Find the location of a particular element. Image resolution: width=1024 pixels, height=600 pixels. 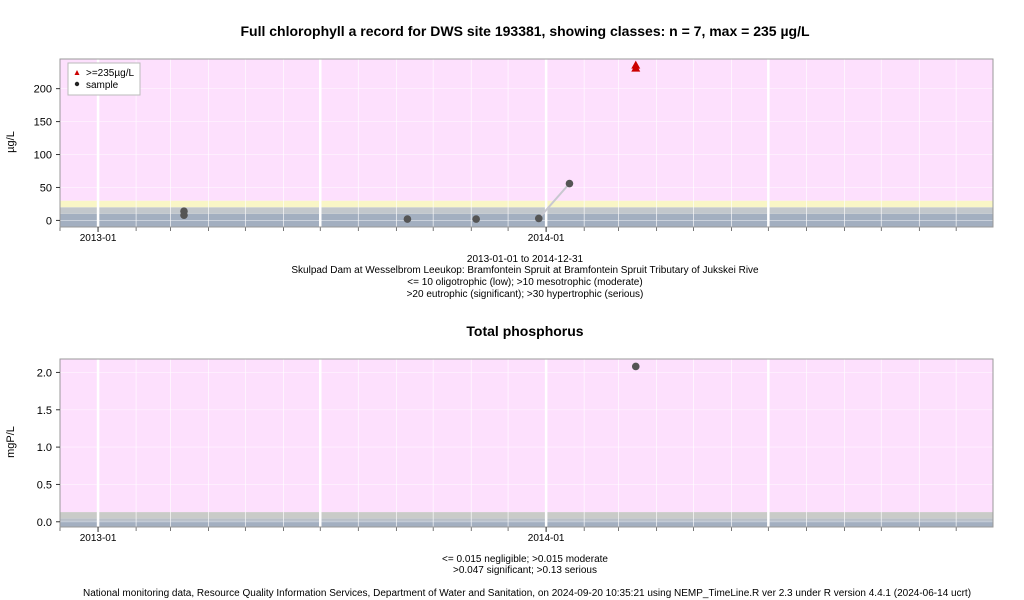

y-tick-label: 100 is located at coordinates (43, 156).